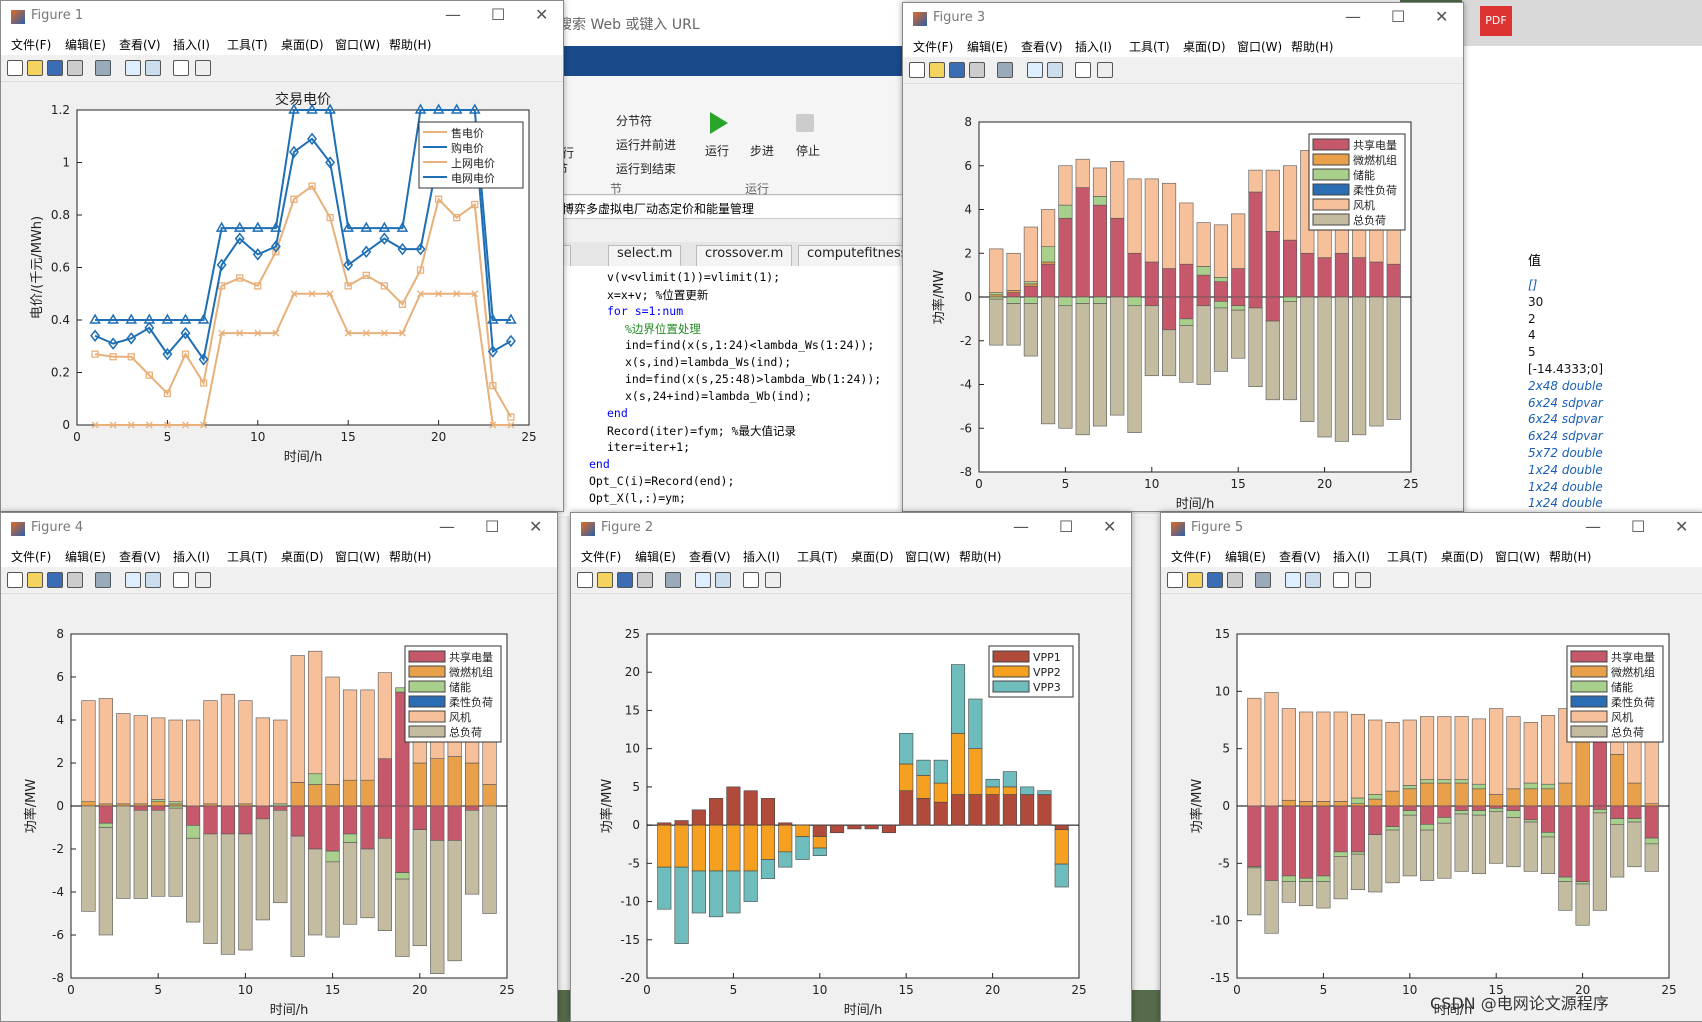 This screenshot has height=1022, width=1702. I want to click on code-line: %边界位置处理, so click(663, 329).